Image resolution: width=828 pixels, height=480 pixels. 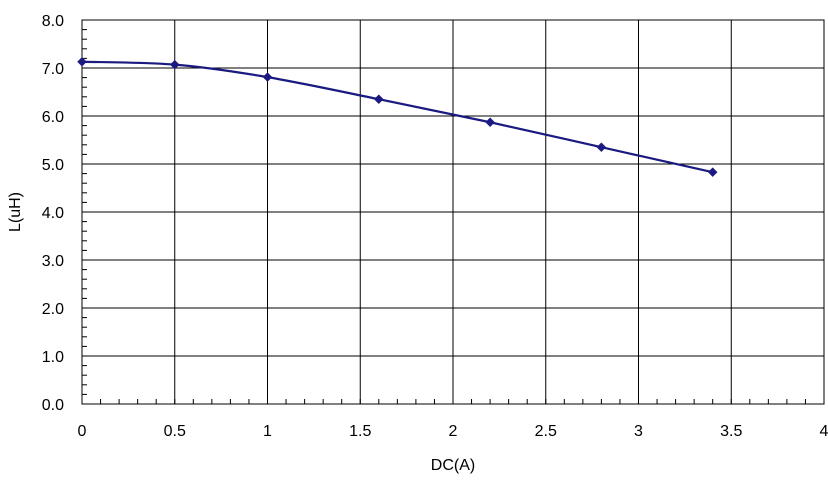 I want to click on x-tick-label: 0.5, so click(x=175, y=431).